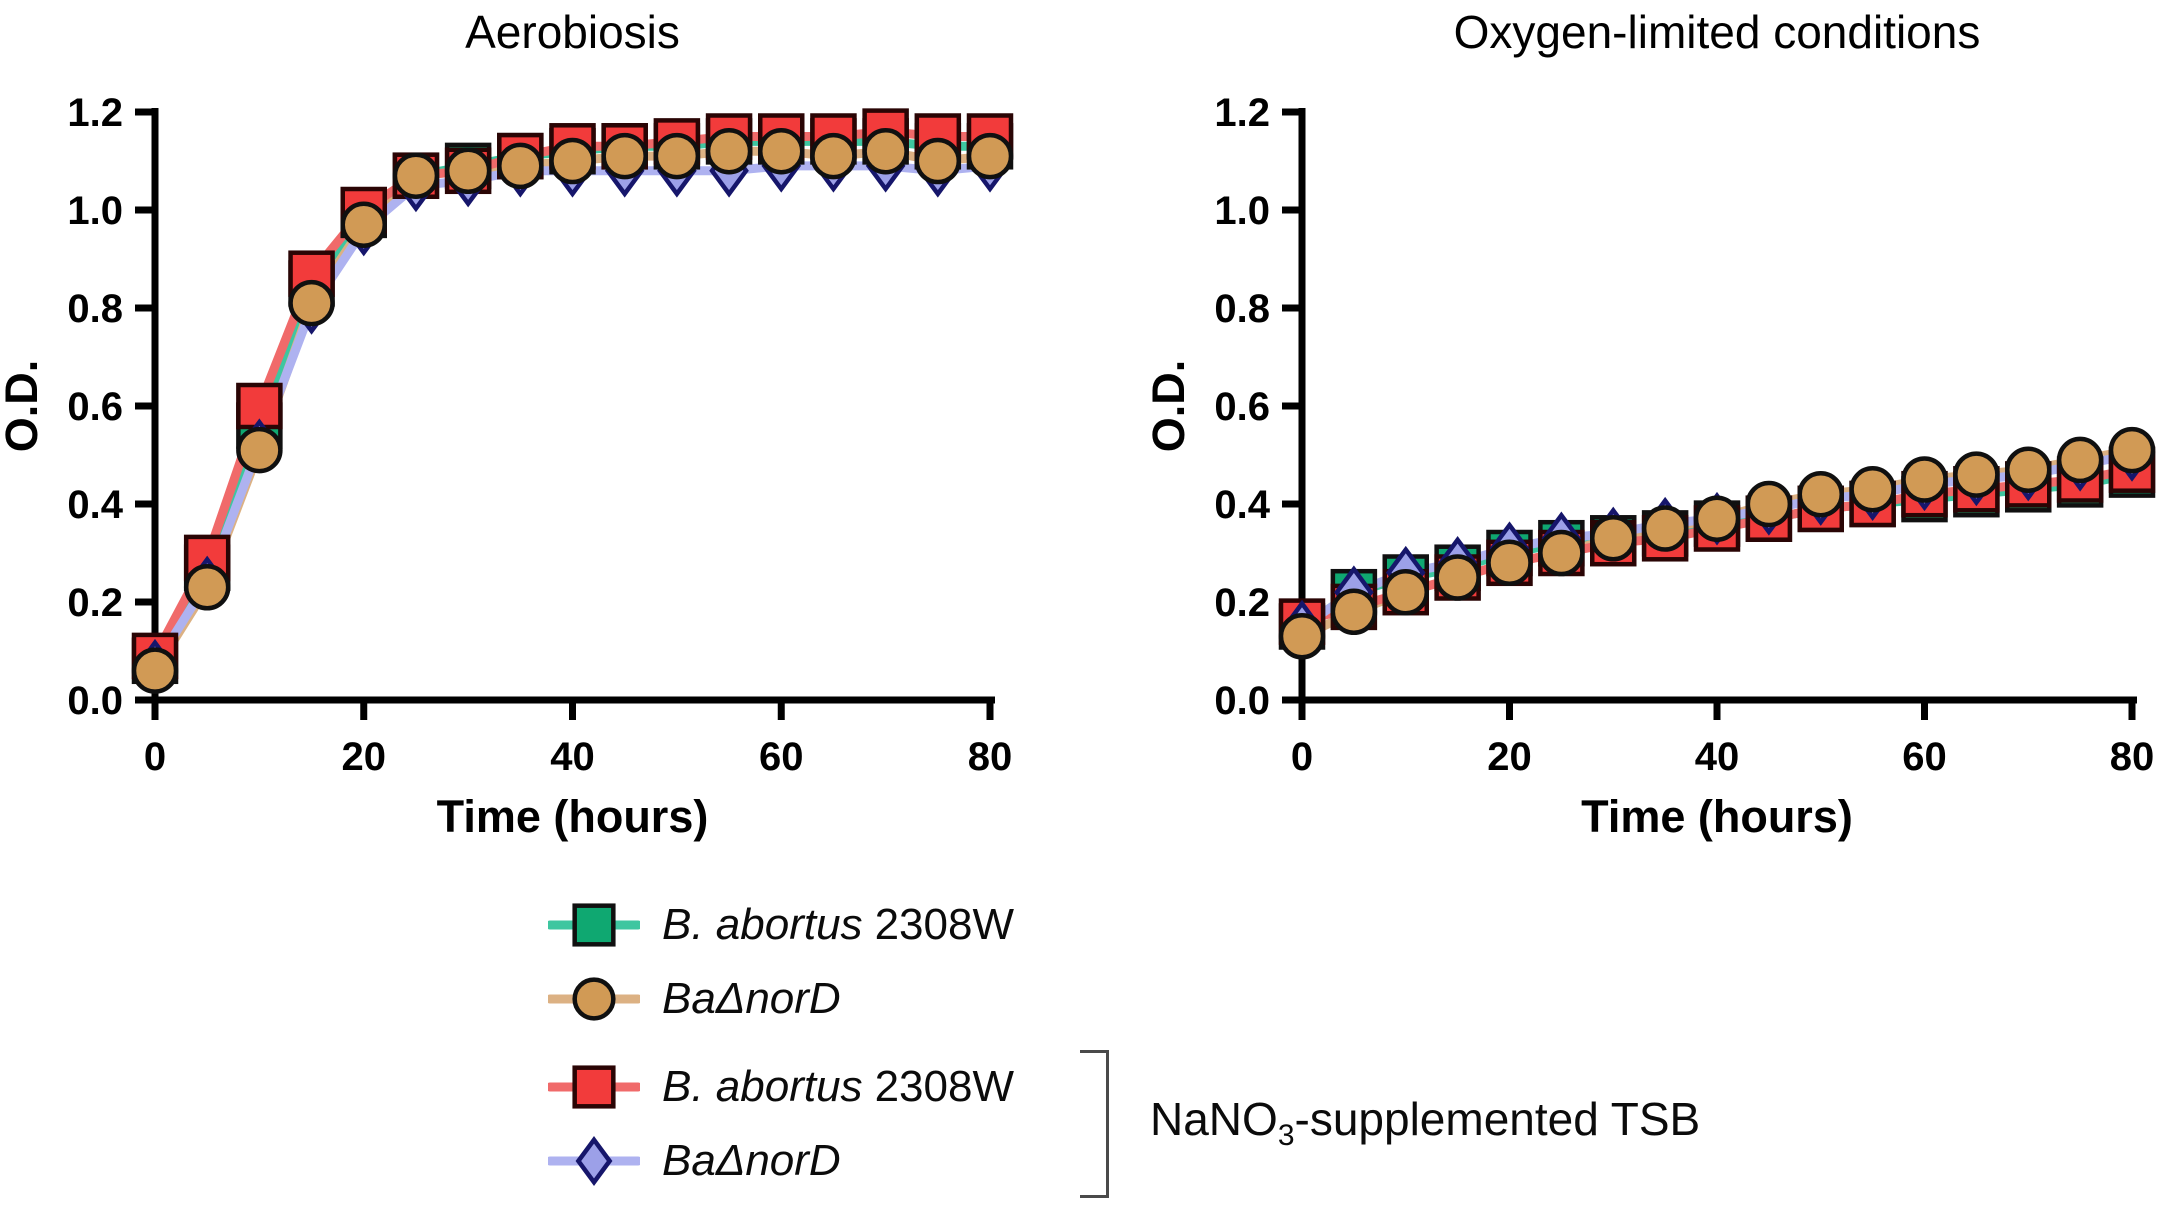  I want to click on legend-group-bracket, so click(1094, 1124).